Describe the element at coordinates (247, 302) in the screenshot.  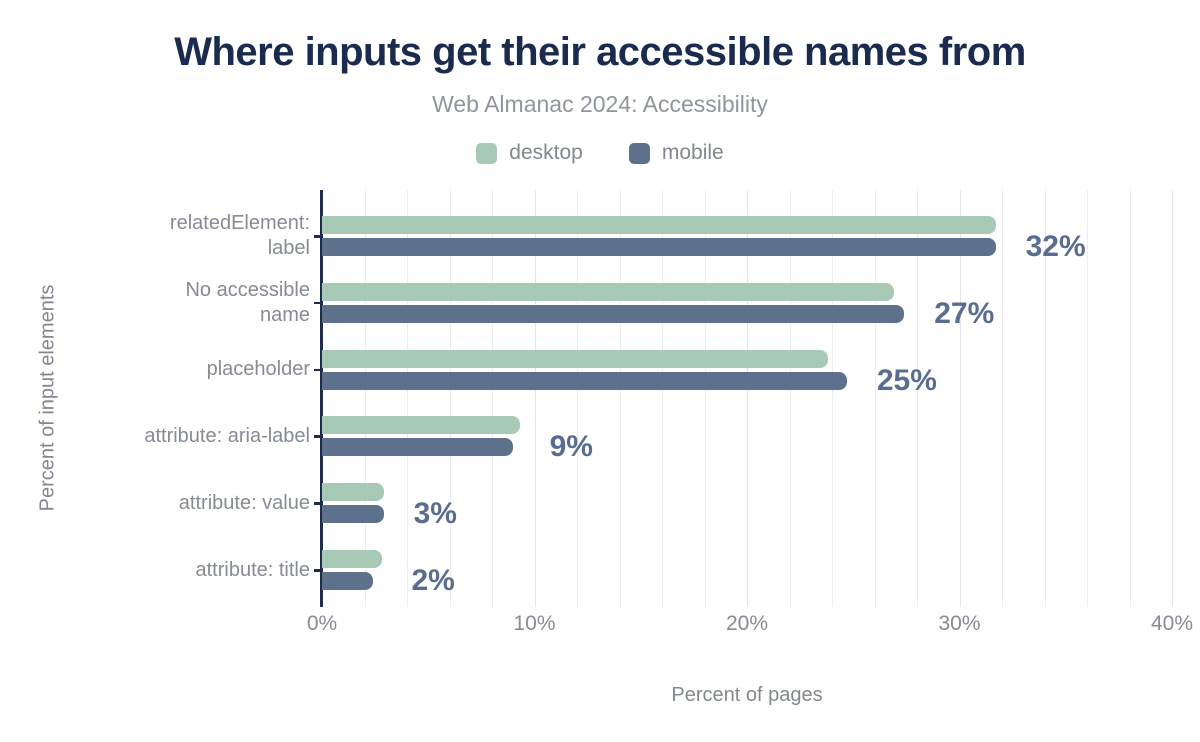
I see `category-label: No accessible name` at that location.